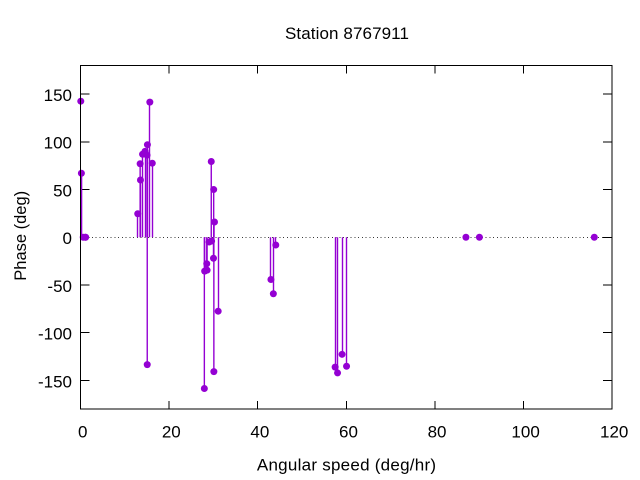 The width and height of the screenshot is (640, 480). I want to click on svg-text: -50, so click(59, 286).